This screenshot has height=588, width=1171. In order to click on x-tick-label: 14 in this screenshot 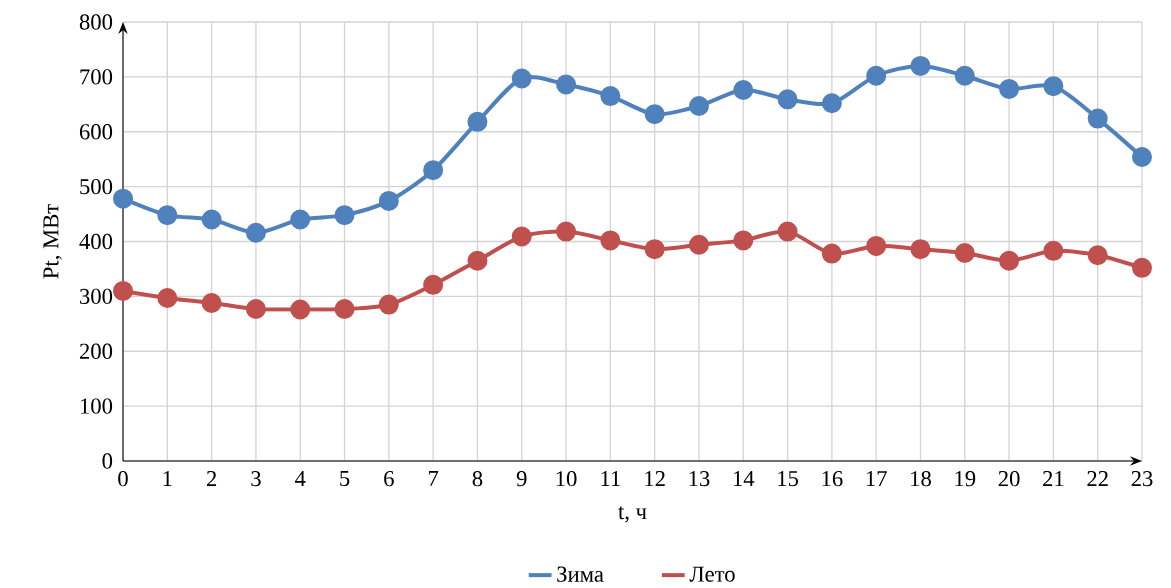, I will do `click(744, 478)`.